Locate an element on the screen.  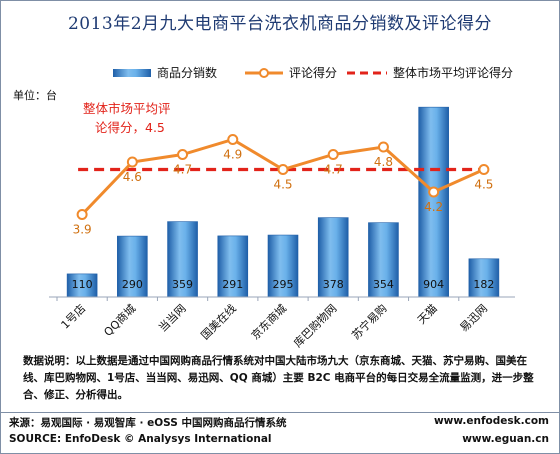
legend-label-bar: 商品分销数 is located at coordinates (187, 72).